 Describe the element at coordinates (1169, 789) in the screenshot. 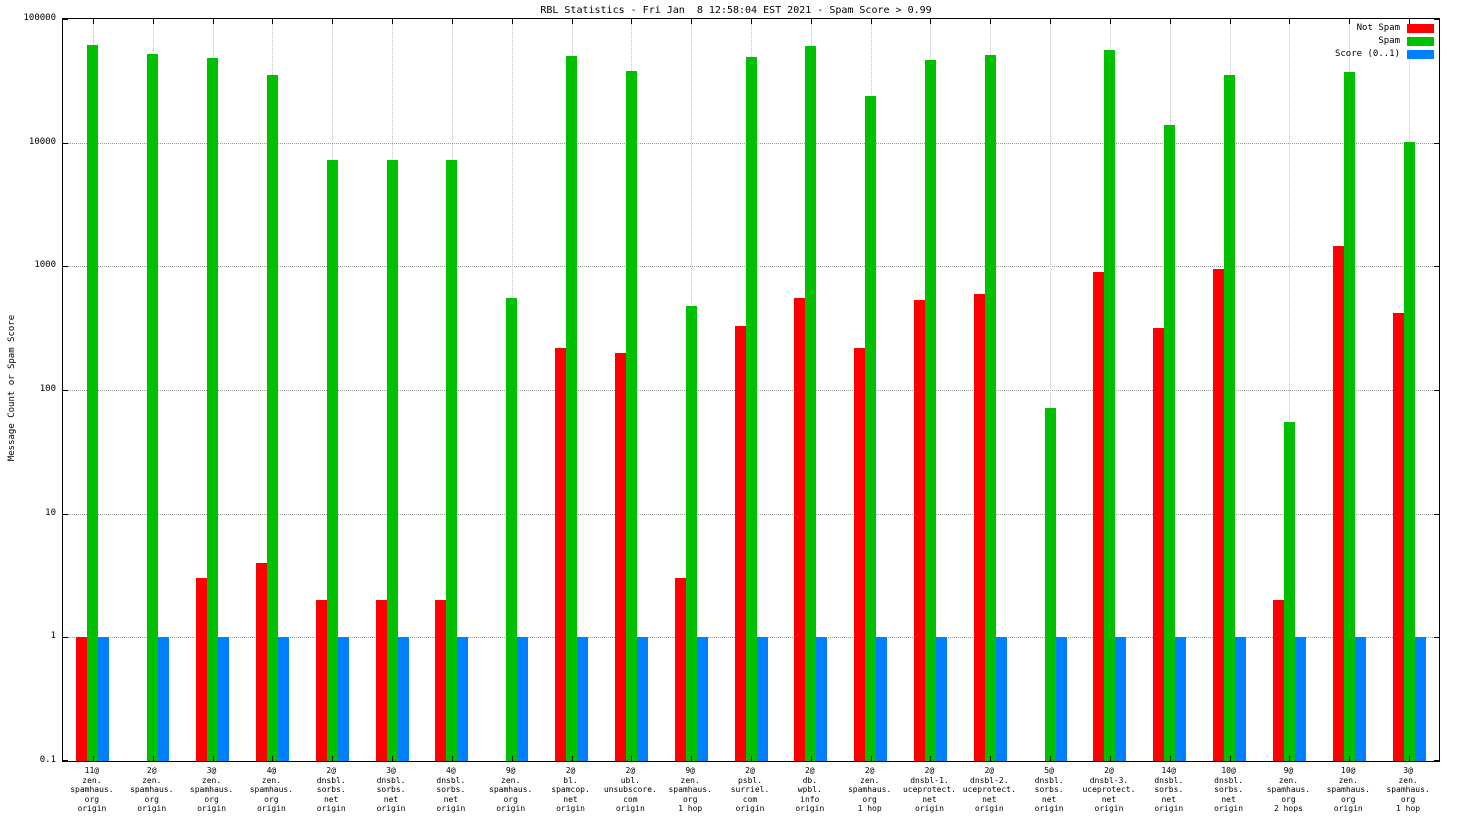

I see `x-tick-label: 14@ dnsbl. sorbs. net origin` at that location.